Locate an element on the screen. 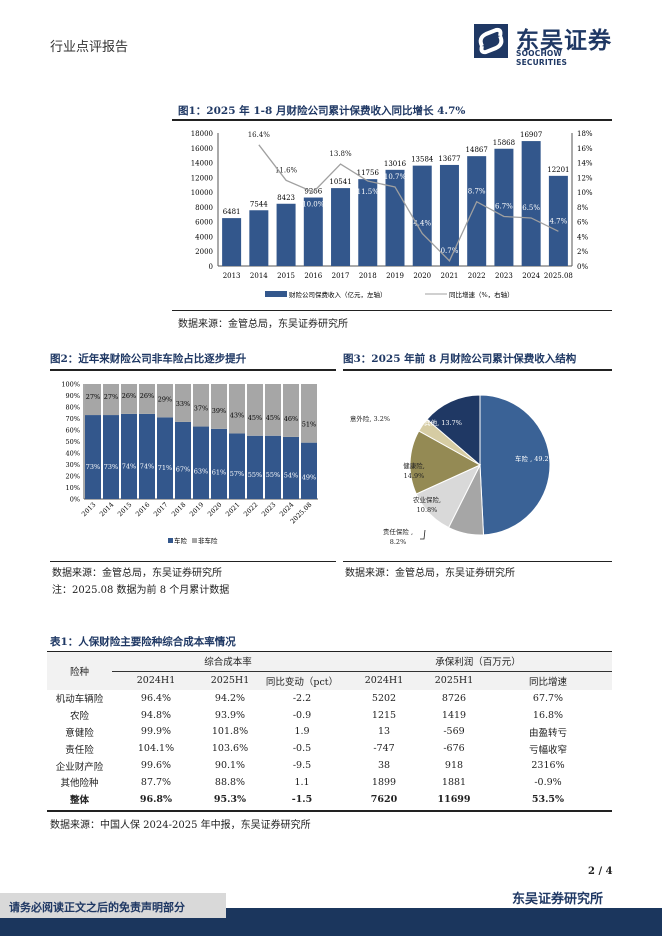 Image resolution: width=662 pixels, height=936 pixels. fig1-growth-label: 10.7% is located at coordinates (395, 177).